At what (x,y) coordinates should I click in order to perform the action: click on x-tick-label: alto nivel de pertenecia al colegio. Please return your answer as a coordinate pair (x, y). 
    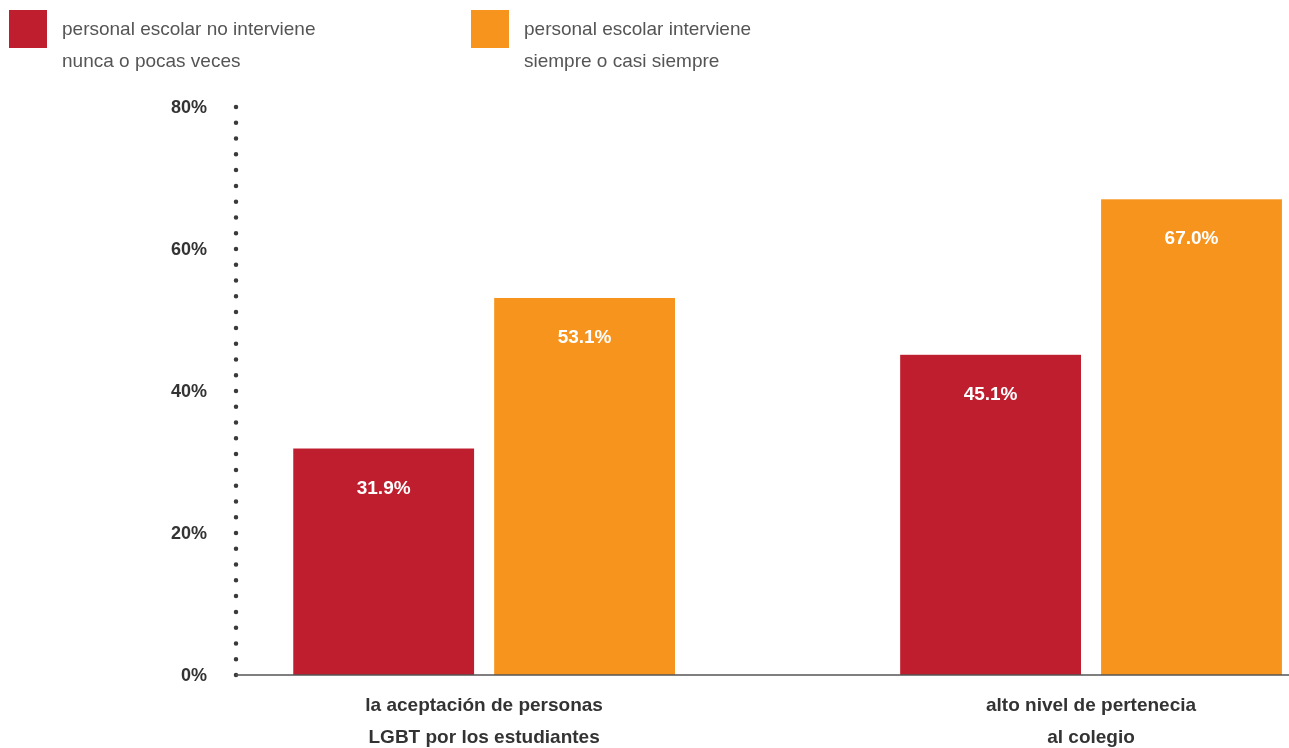
    Looking at the image, I should click on (1091, 720).